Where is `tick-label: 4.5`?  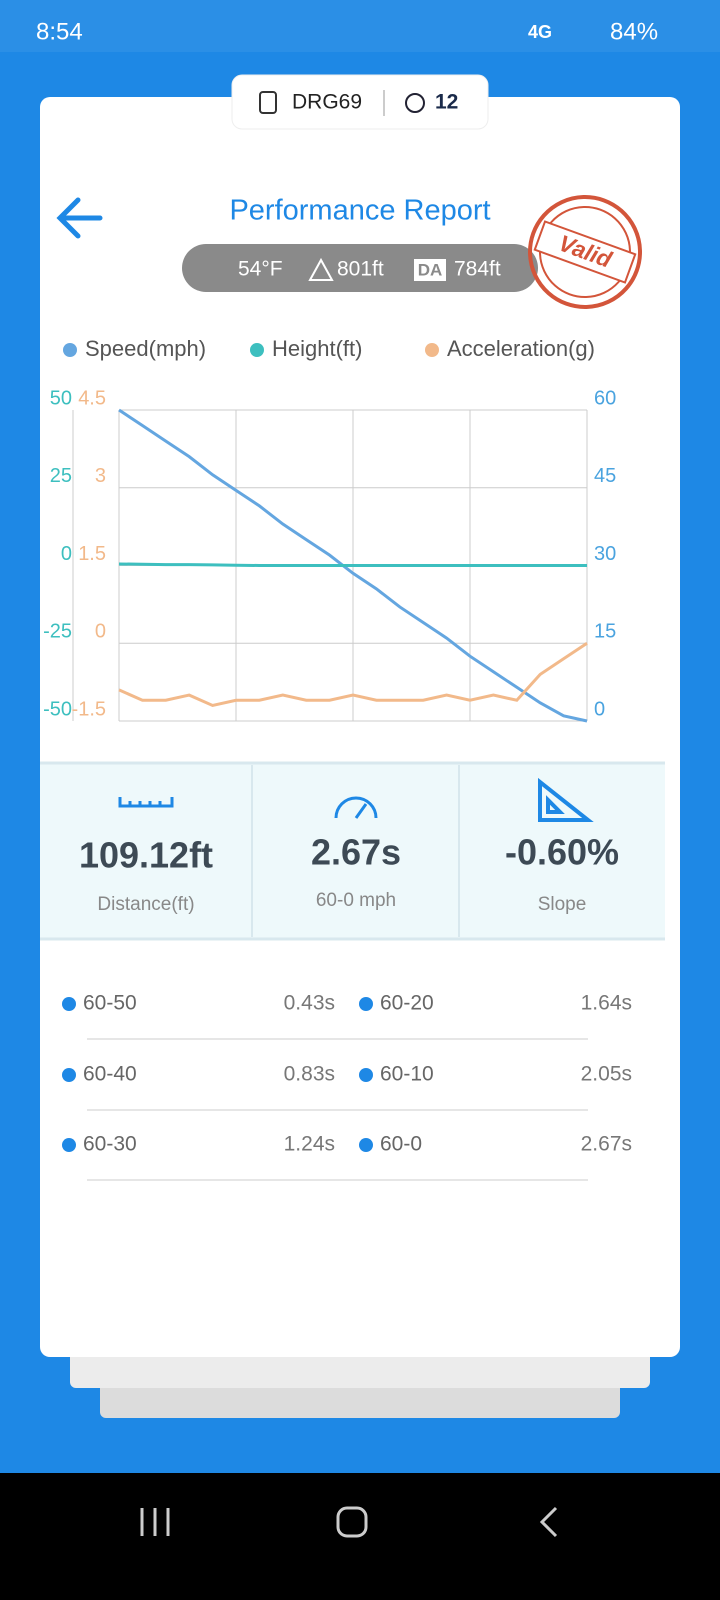
tick-label: 4.5 is located at coordinates (92, 398).